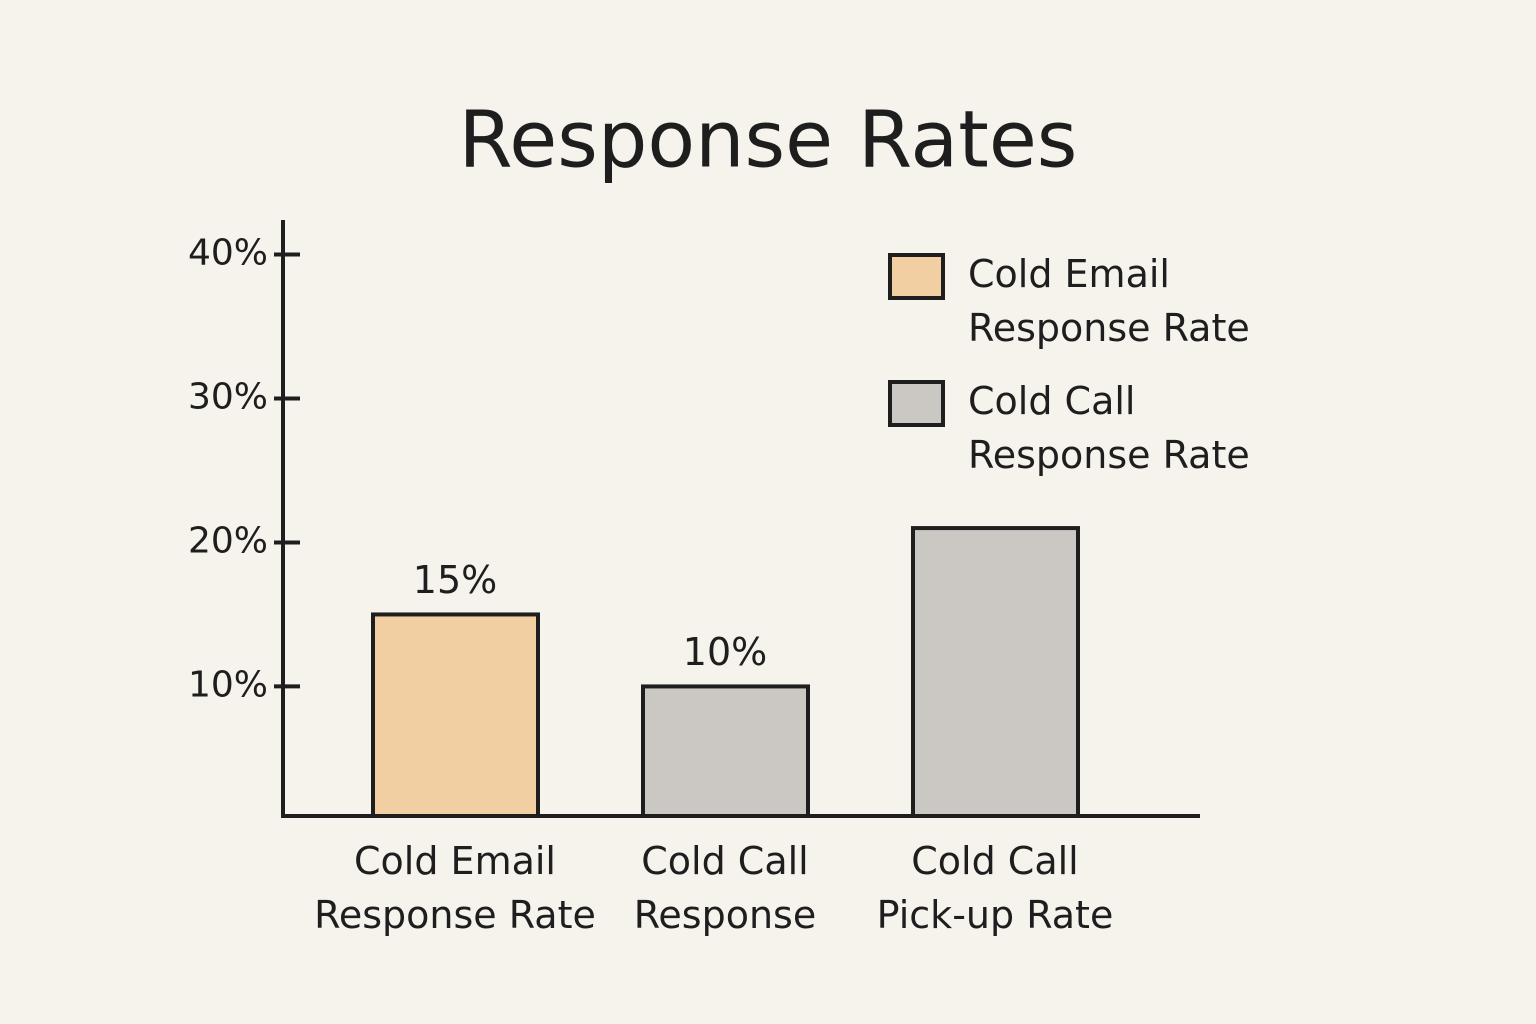 The image size is (1536, 1024). Describe the element at coordinates (995, 888) in the screenshot. I see `x-tick-label: Cold Call Pick-up Rate` at that location.